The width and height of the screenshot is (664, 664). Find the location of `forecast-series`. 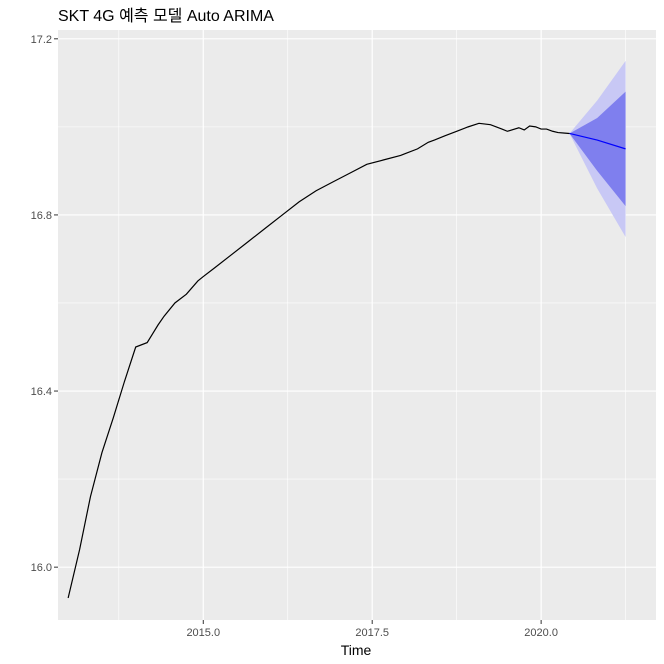

forecast-series is located at coordinates (597, 141).